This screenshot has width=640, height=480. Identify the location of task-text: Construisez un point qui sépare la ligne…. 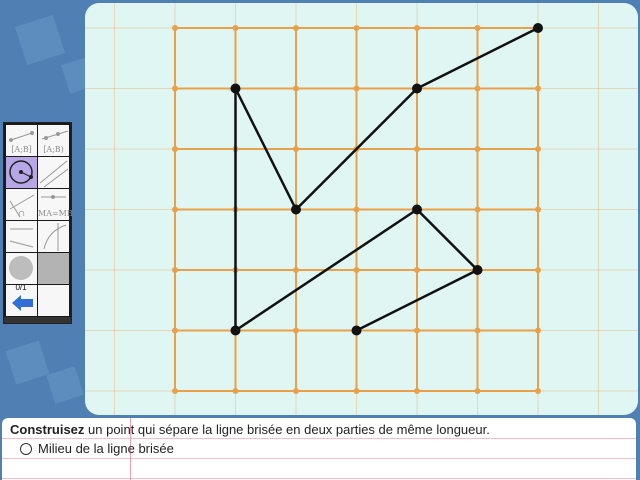
(250, 429).